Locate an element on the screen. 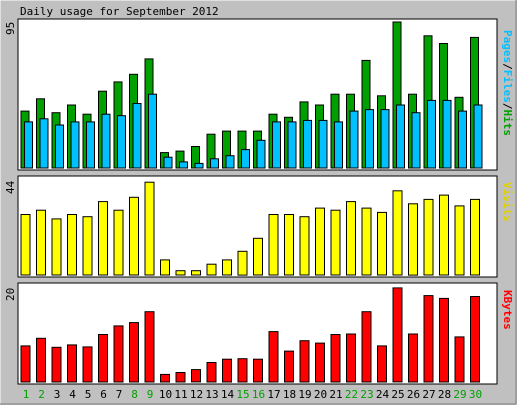 Image resolution: width=517 pixels, height=405 pixels. day-label: 9 is located at coordinates (150, 394).